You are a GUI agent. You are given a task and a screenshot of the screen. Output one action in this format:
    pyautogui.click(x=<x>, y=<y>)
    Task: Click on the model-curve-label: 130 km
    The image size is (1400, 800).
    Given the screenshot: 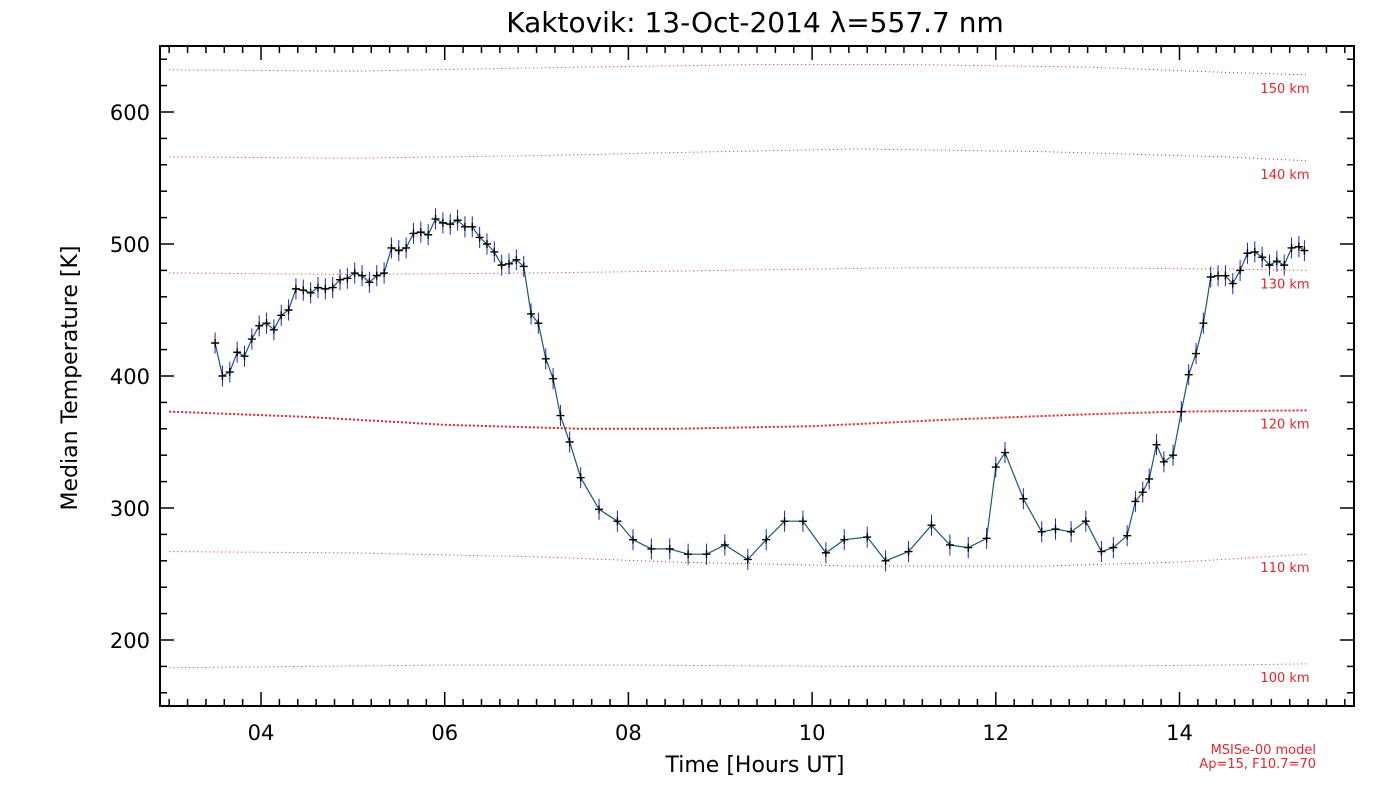 What is the action you would take?
    pyautogui.click(x=1284, y=284)
    